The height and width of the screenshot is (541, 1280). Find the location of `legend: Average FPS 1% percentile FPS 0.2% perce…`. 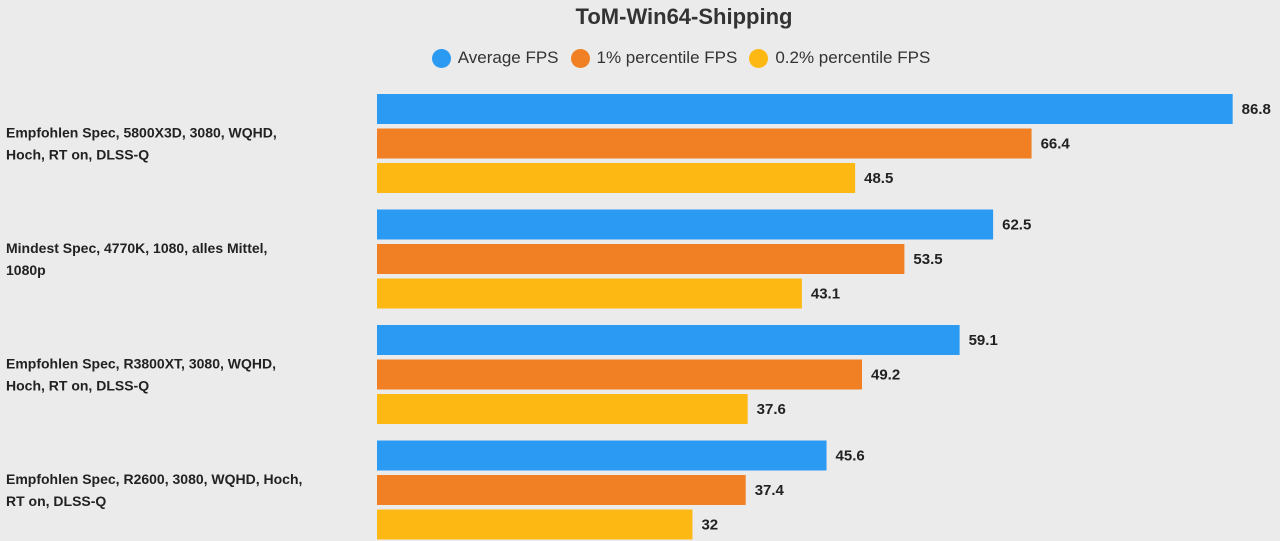

legend: Average FPS 1% percentile FPS 0.2% perce… is located at coordinates (640, 58).